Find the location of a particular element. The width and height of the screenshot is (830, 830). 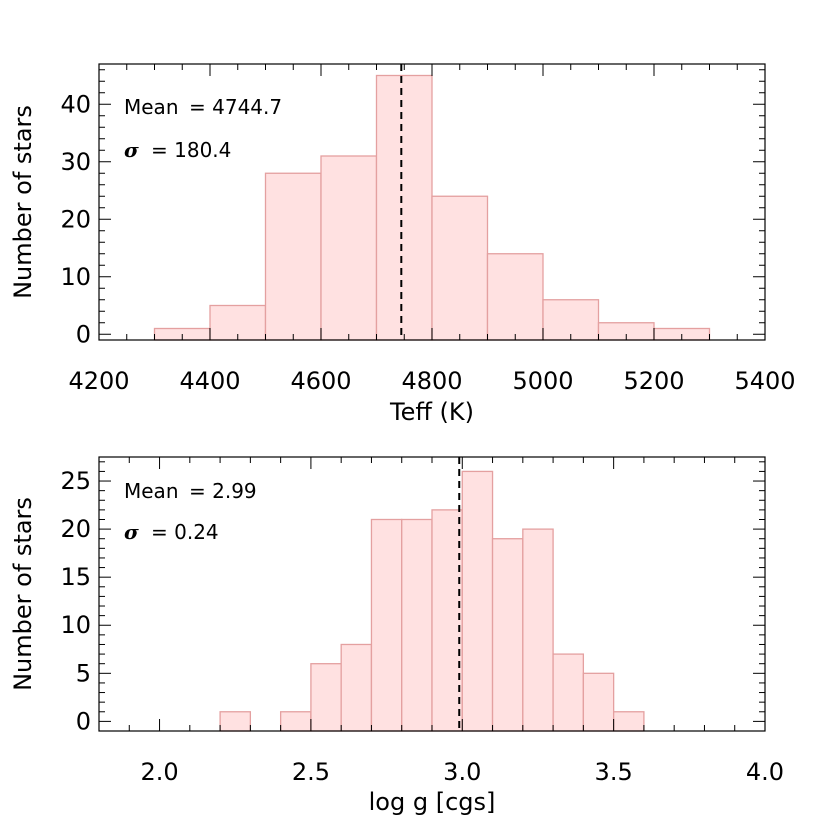

teff-y-tick-label: 20 is located at coordinates (75, 219).